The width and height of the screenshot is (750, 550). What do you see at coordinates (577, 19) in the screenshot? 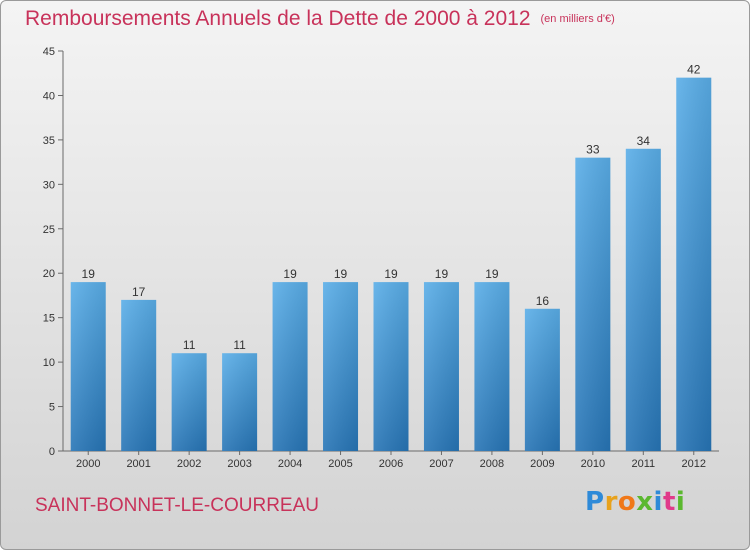
I see `chart-unit: (en milliers d'€)` at bounding box center [577, 19].